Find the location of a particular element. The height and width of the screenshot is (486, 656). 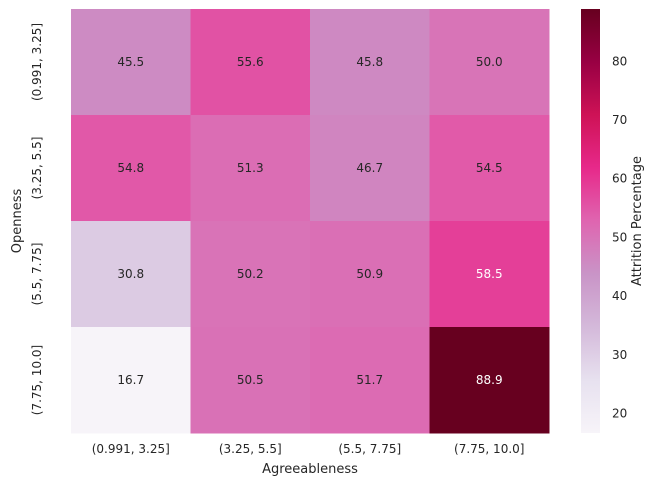

y-axis-label: Openness is located at coordinates (17, 221).